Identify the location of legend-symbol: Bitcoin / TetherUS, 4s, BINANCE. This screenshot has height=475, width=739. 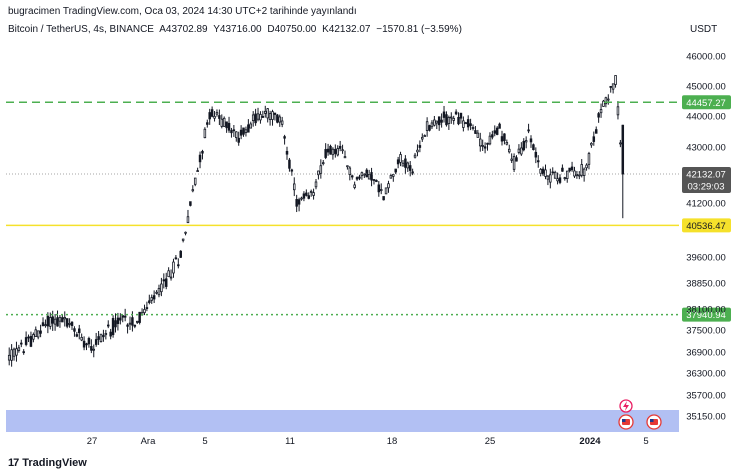
(81, 29).